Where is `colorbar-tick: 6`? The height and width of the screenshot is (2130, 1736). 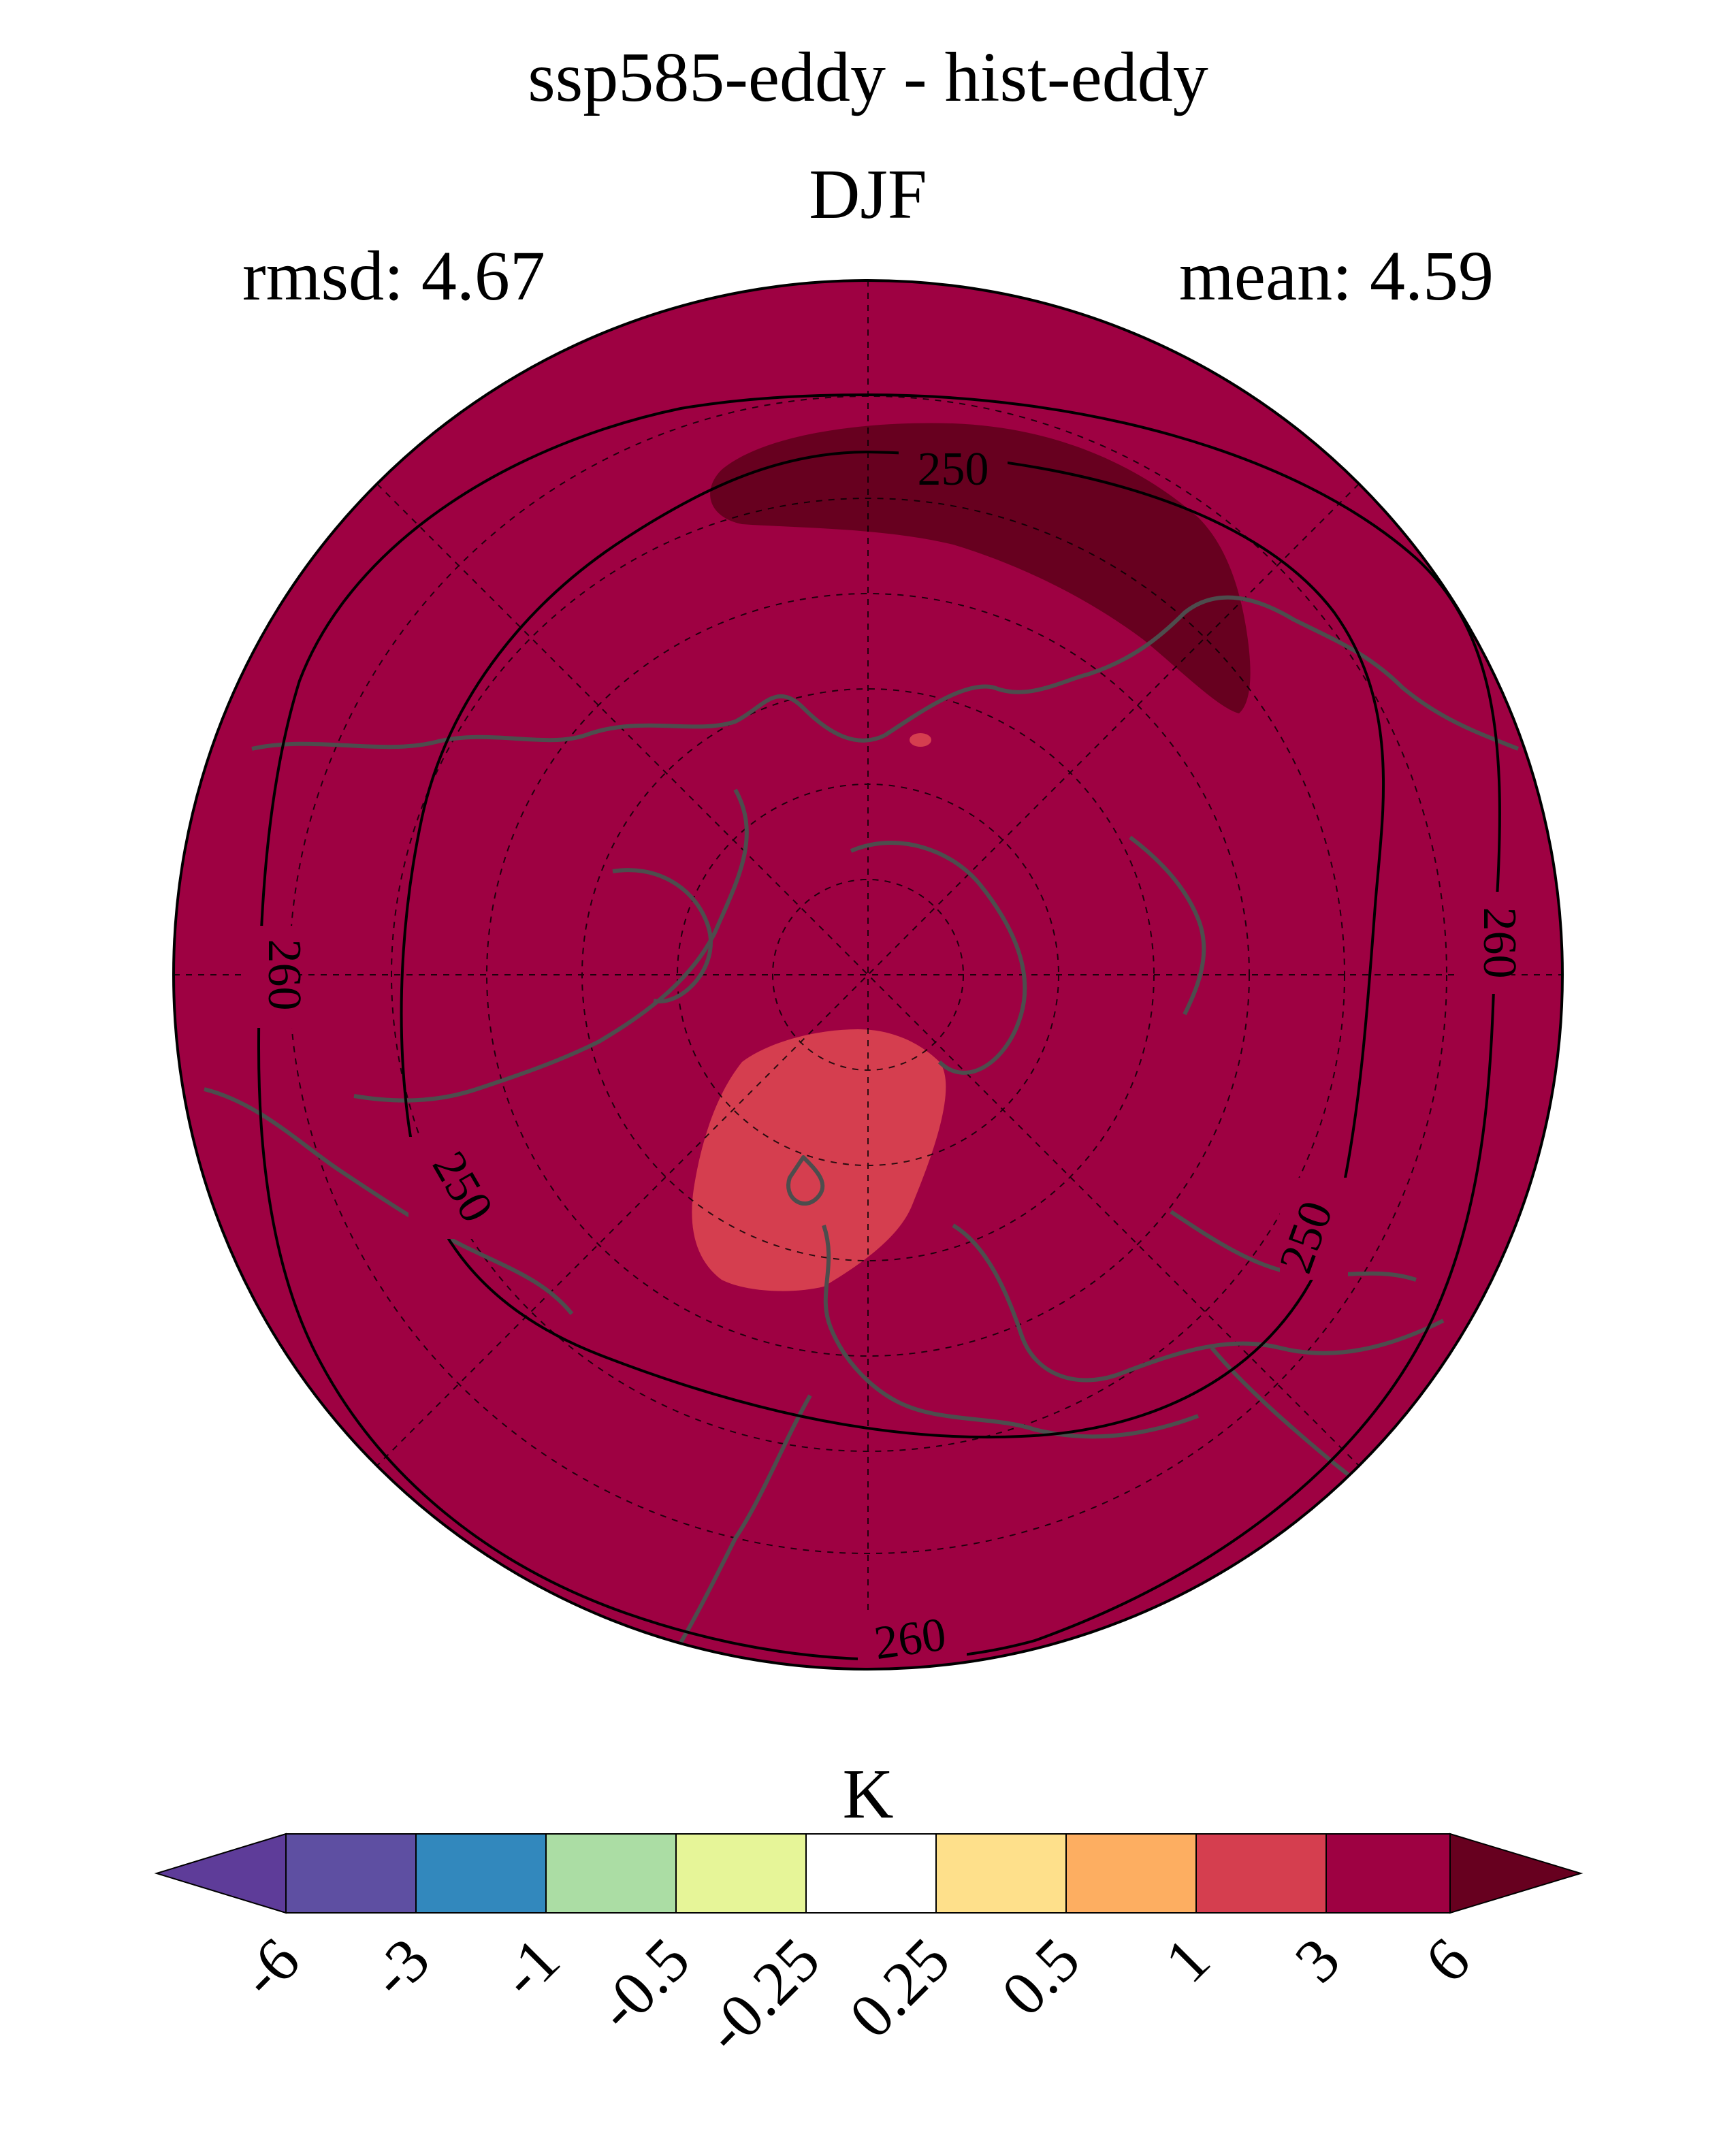 colorbar-tick: 6 is located at coordinates (1447, 1960).